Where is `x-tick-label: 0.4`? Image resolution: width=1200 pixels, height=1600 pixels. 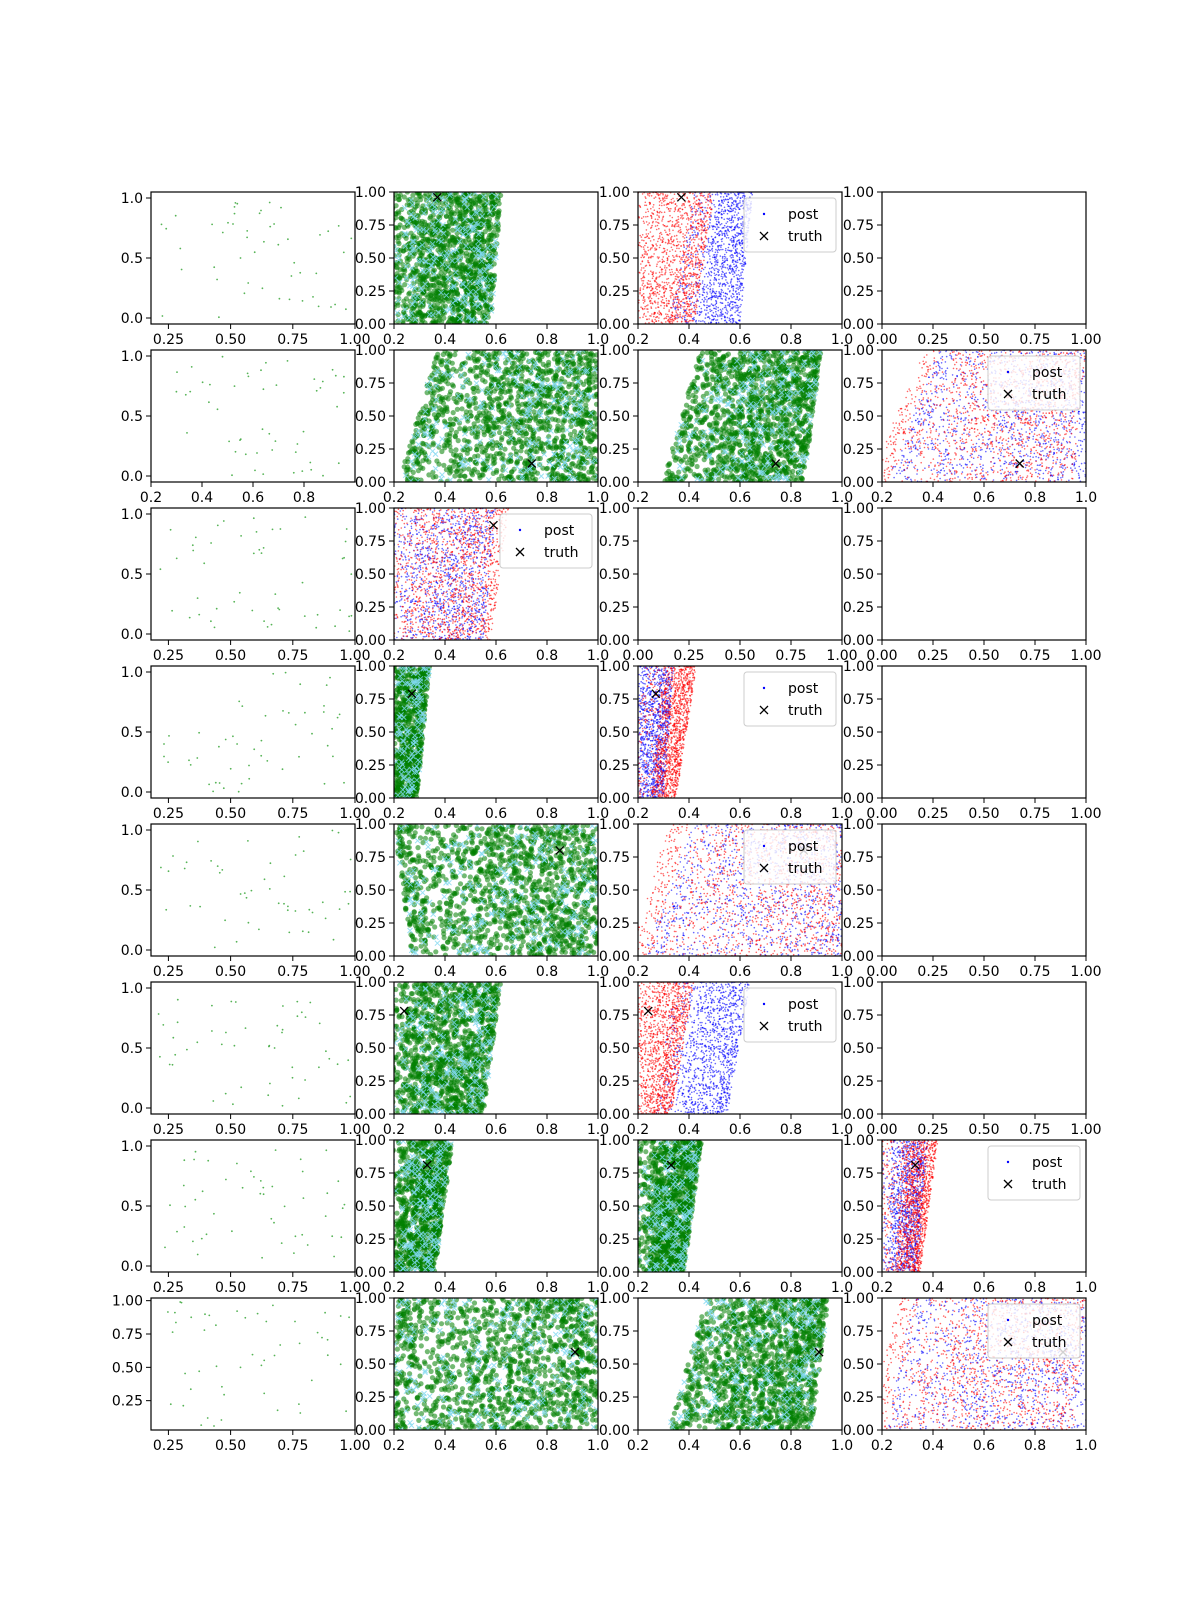 x-tick-label: 0.4 is located at coordinates (445, 340).